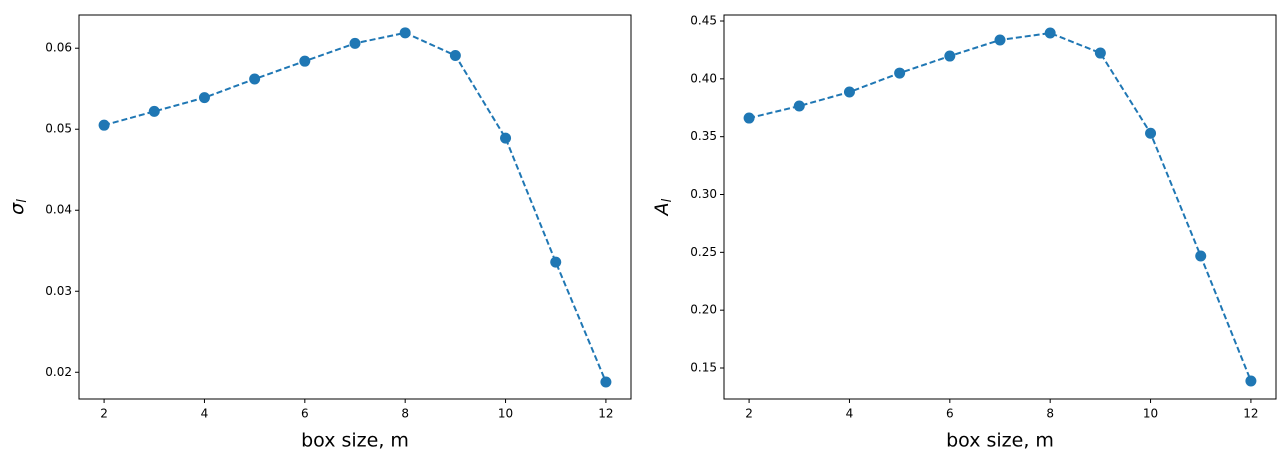 The width and height of the screenshot is (1284, 453). Describe the element at coordinates (58, 372) in the screenshot. I see `y-tick-label: 0.02` at that location.